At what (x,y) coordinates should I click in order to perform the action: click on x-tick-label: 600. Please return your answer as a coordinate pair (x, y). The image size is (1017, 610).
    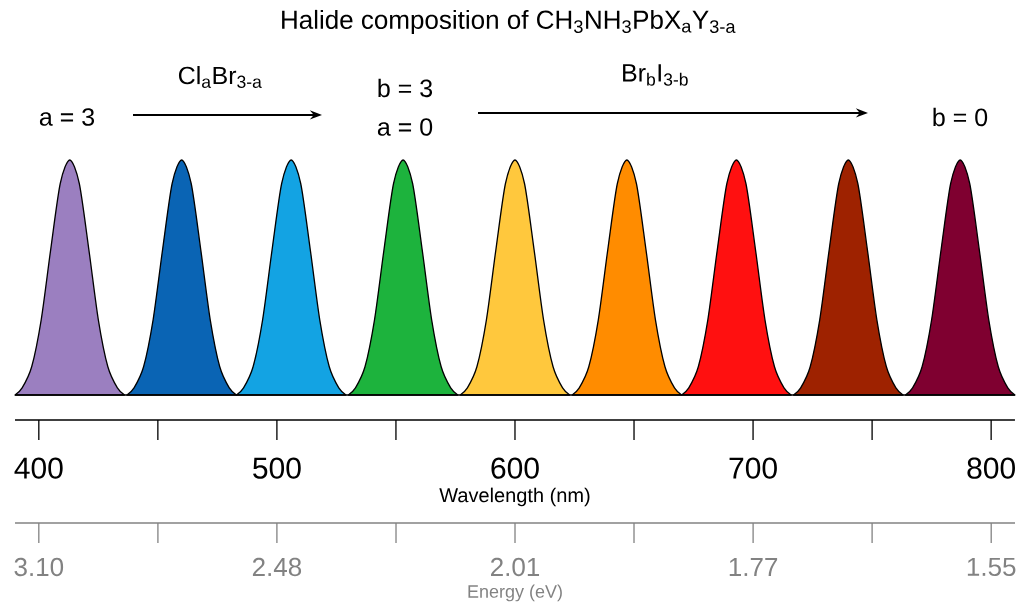
    Looking at the image, I should click on (515, 468).